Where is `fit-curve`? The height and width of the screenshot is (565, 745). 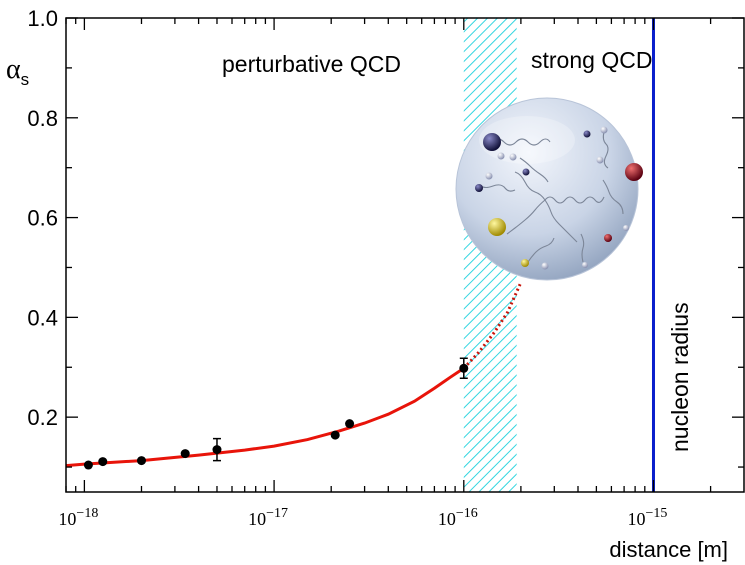 fit-curve is located at coordinates (265, 417).